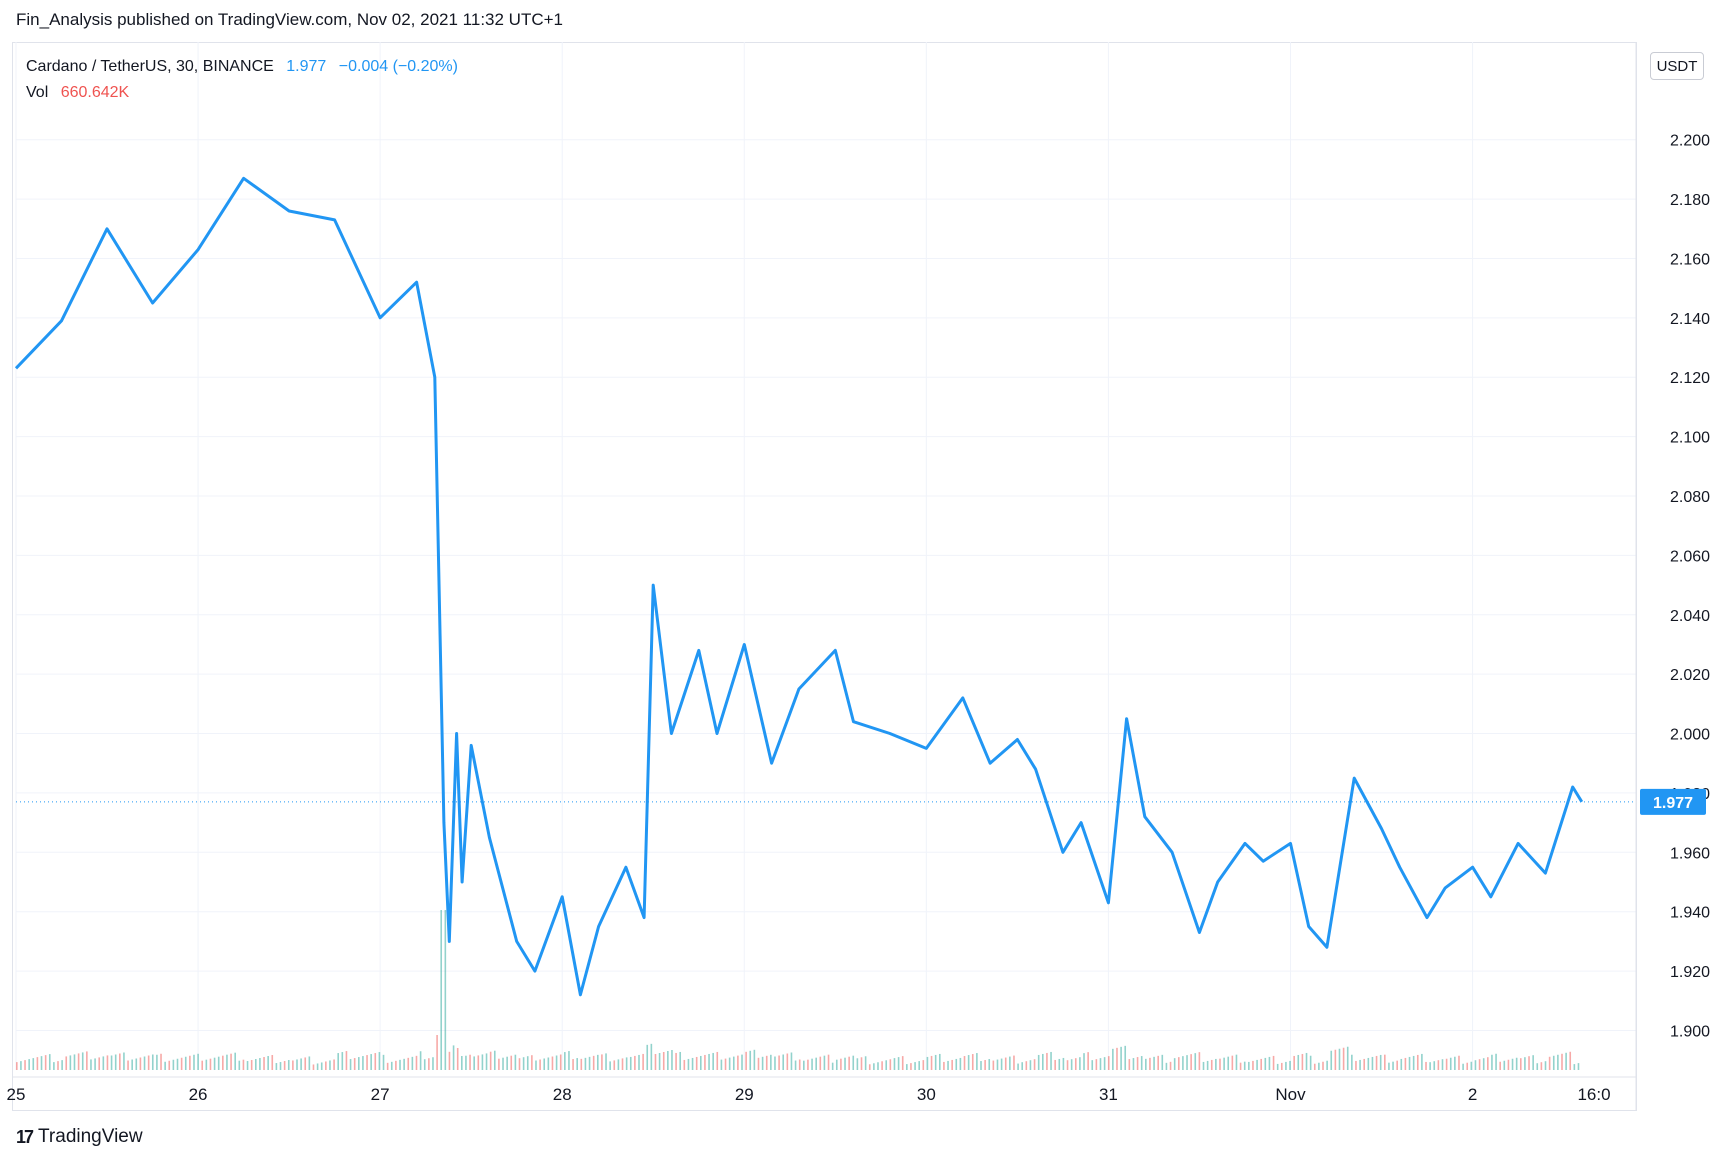 The image size is (1725, 1161). What do you see at coordinates (1690, 853) in the screenshot?
I see `y-tick-label: 1.960` at bounding box center [1690, 853].